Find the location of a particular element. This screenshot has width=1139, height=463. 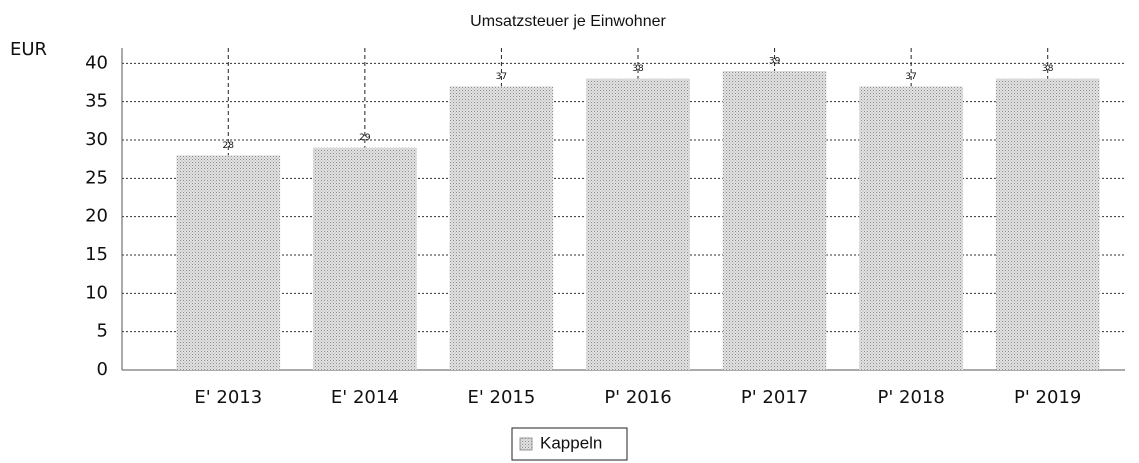

y-tick-label: 25 is located at coordinates (96, 177).